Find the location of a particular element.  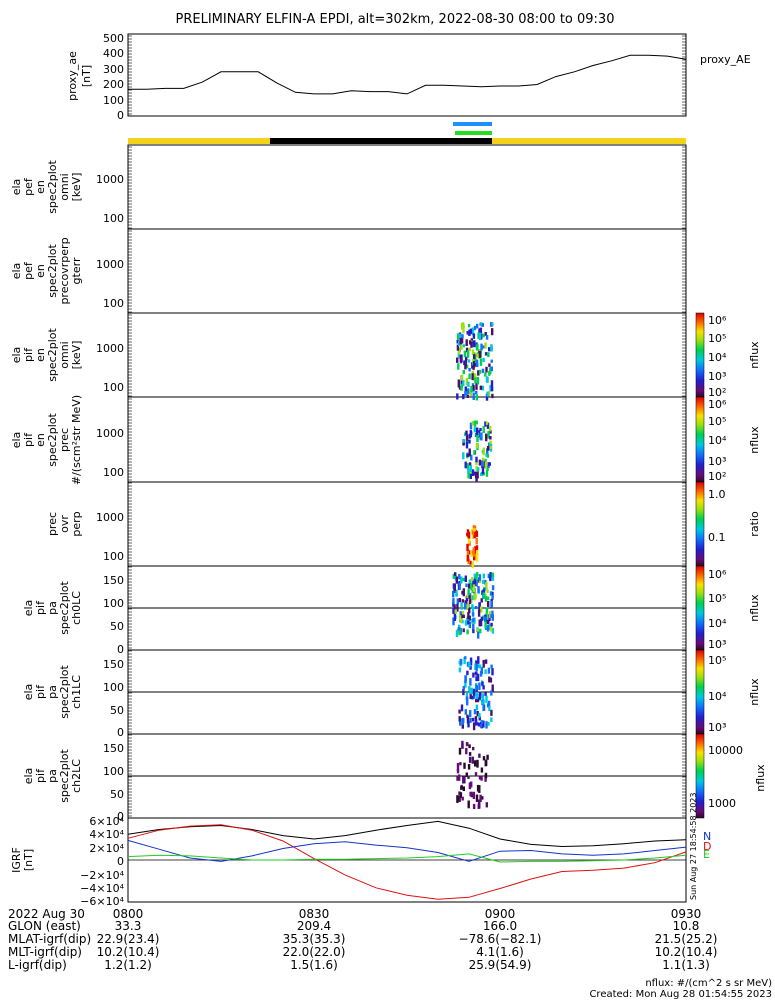

p3-ylabel-3: en is located at coordinates (40, 355).